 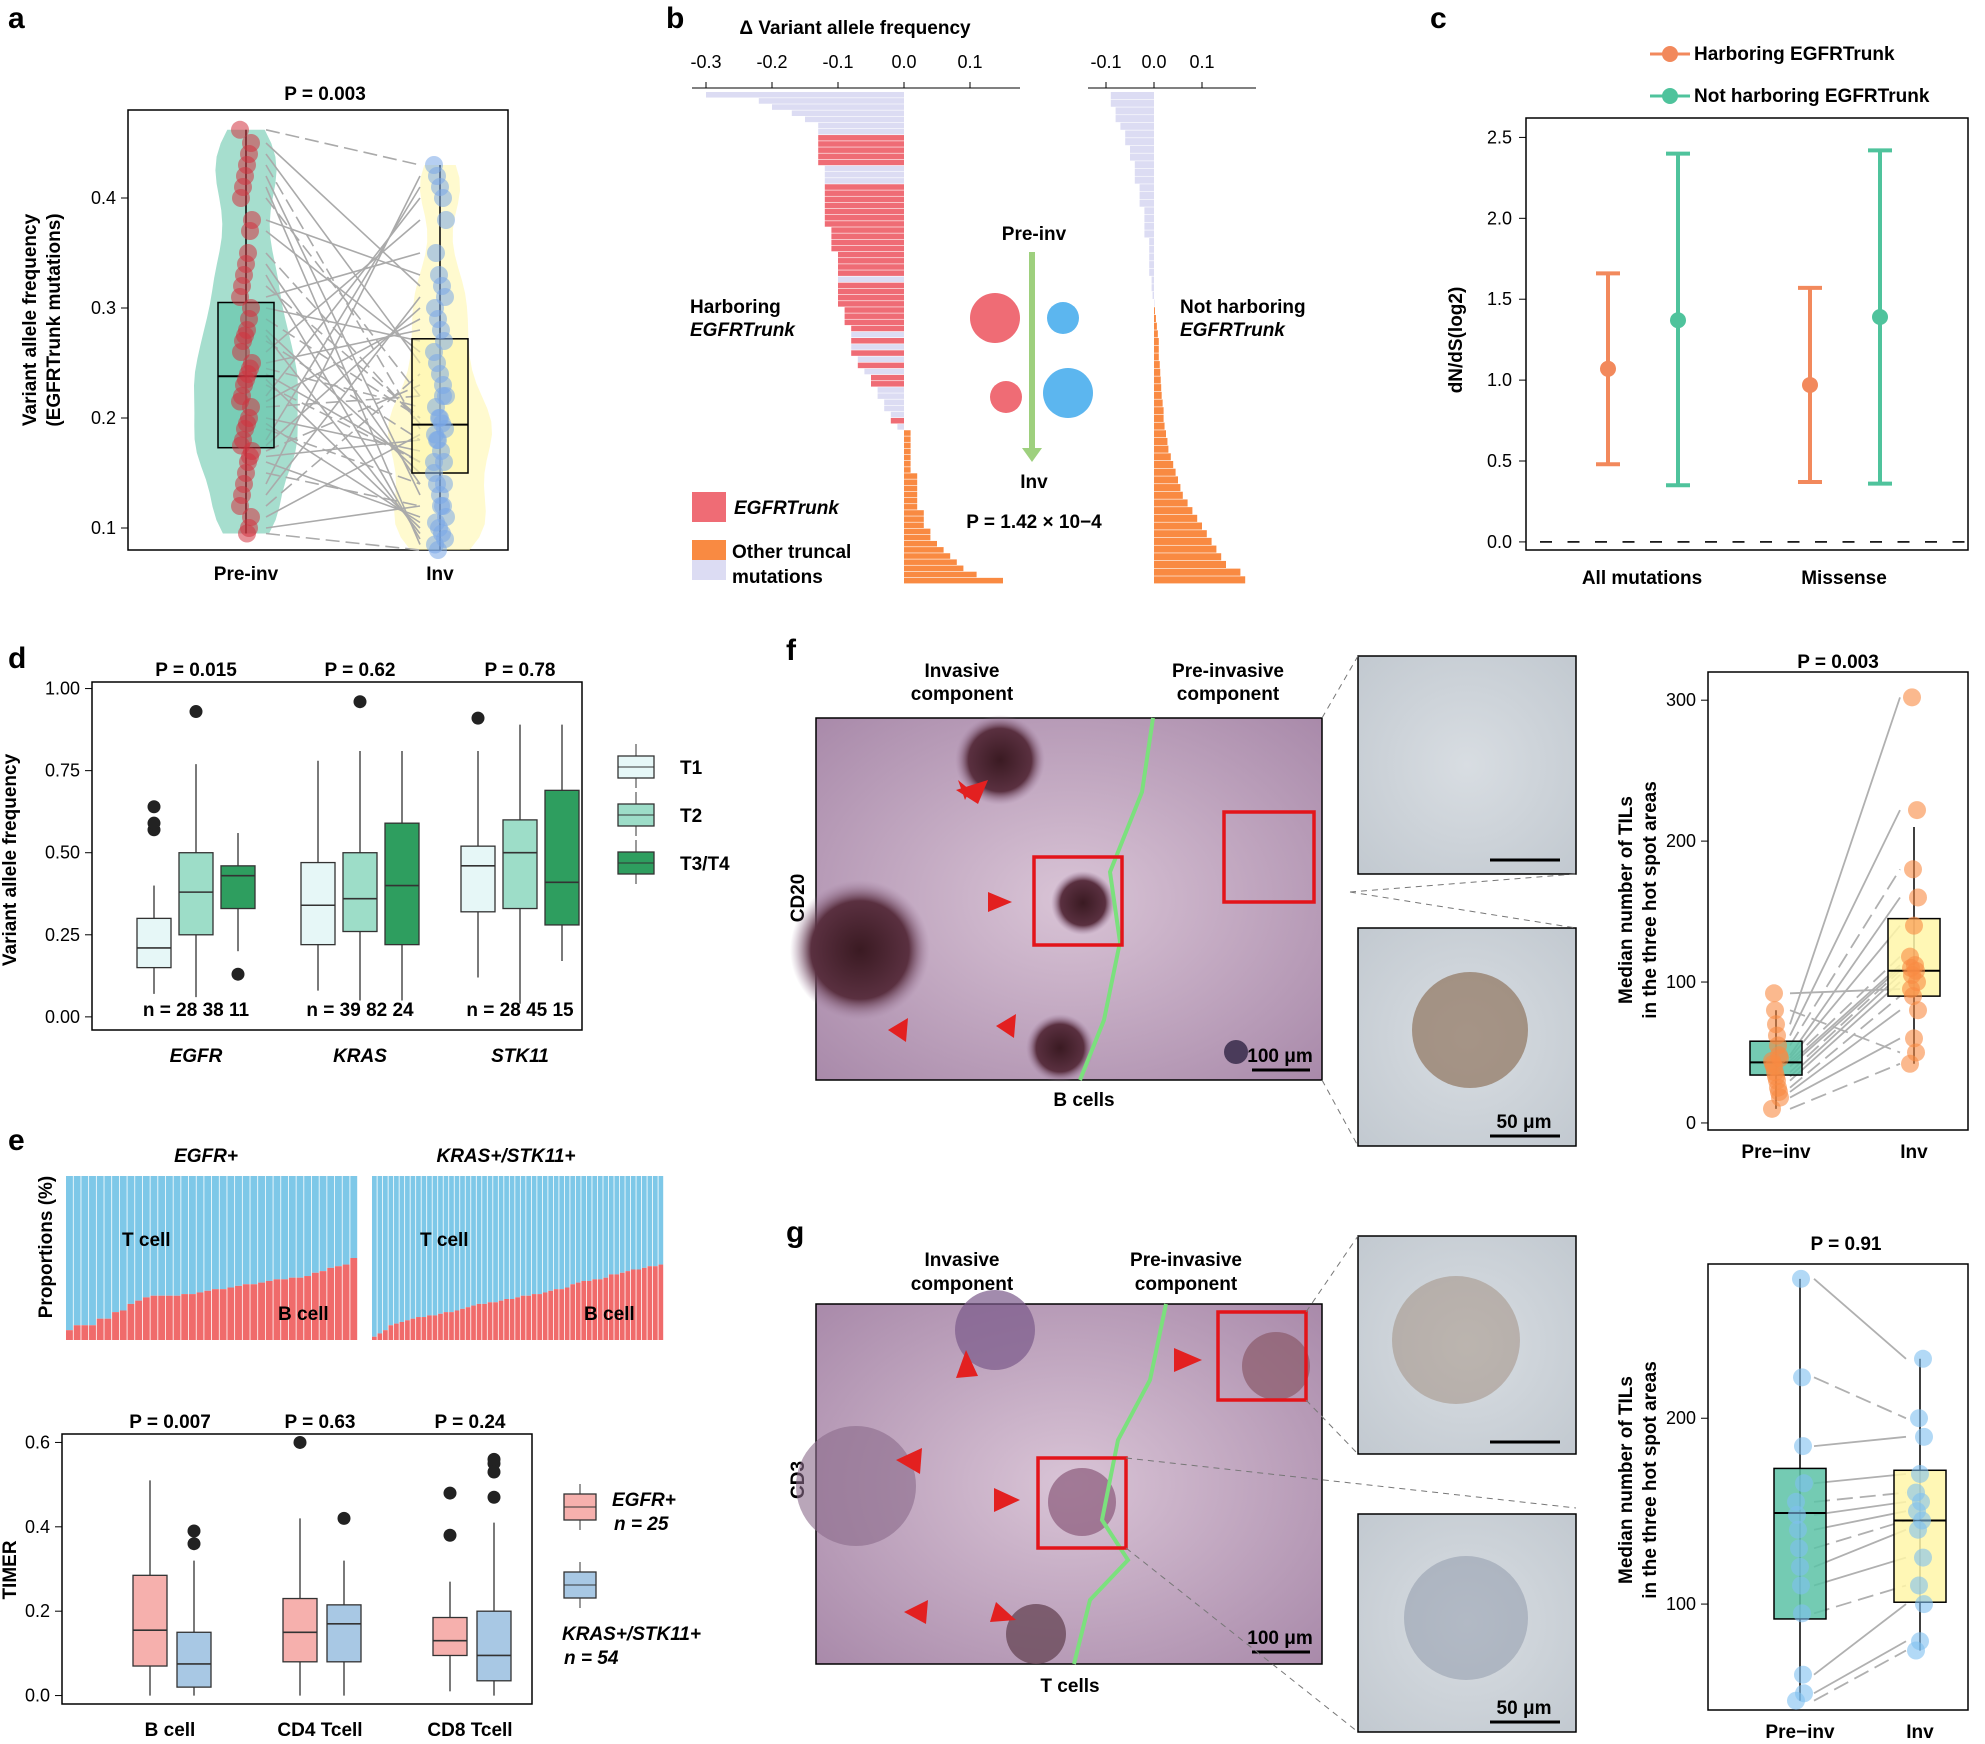 What do you see at coordinates (1467, 765) in the screenshot?
I see `panel-f-inset-preinv` at bounding box center [1467, 765].